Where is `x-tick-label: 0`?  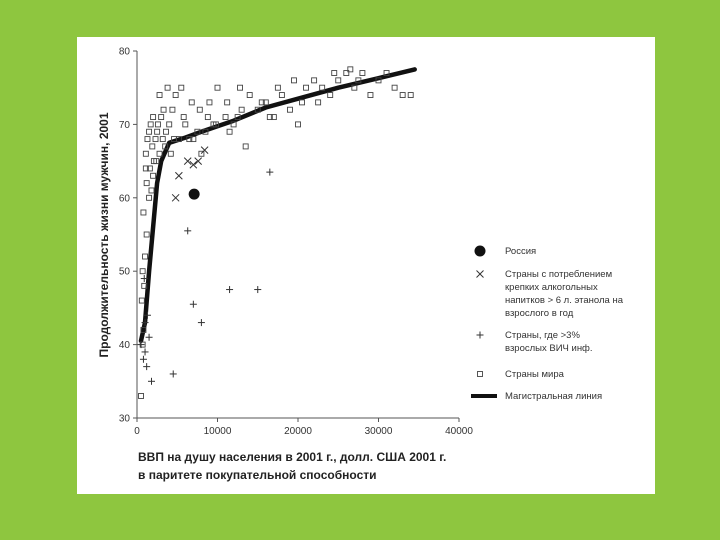
x-tick-label: 0 is located at coordinates (137, 431).